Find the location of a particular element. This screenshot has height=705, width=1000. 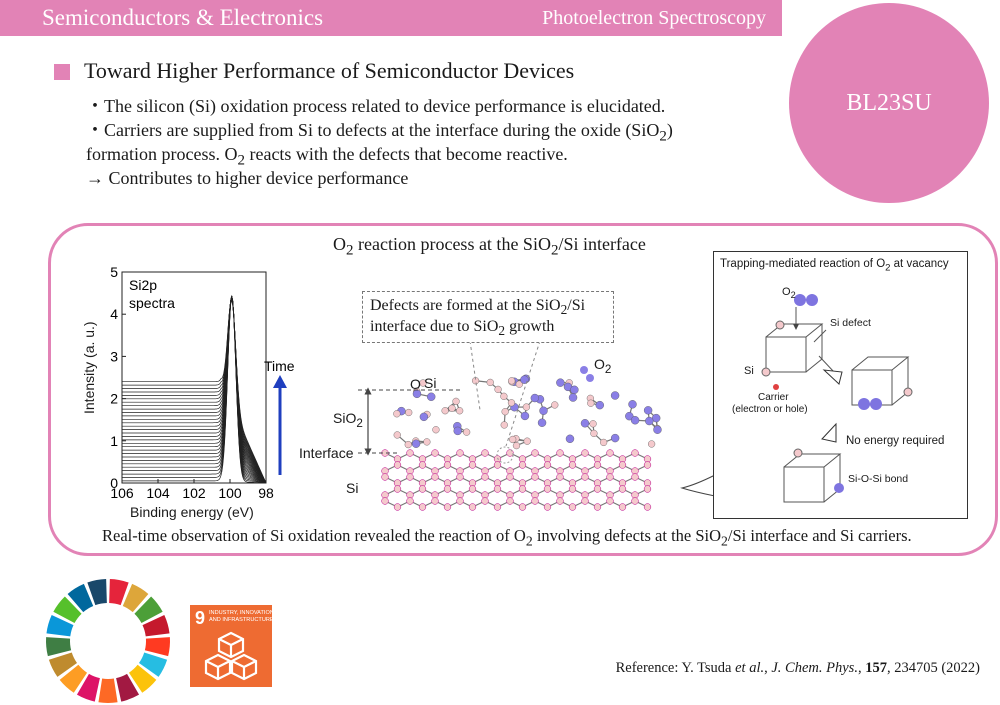

sdg-number: 9 is located at coordinates (200, 618).